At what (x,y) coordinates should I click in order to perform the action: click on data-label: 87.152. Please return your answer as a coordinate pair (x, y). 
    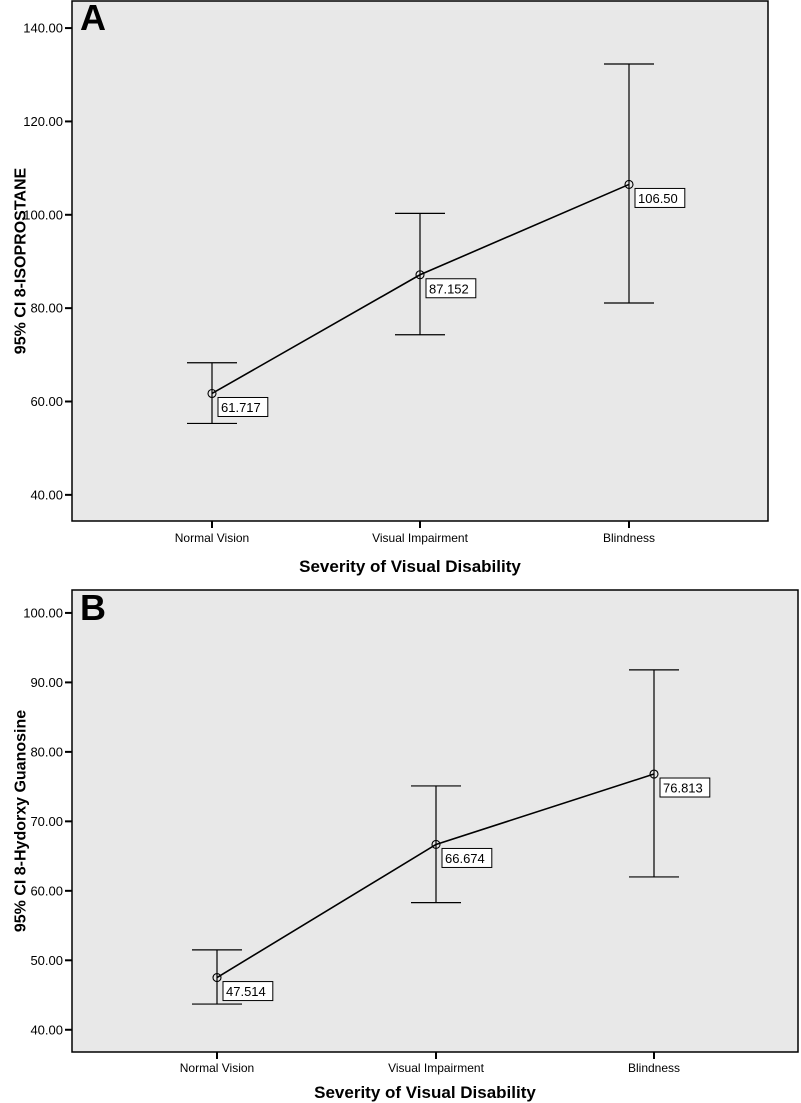
    Looking at the image, I should click on (449, 288).